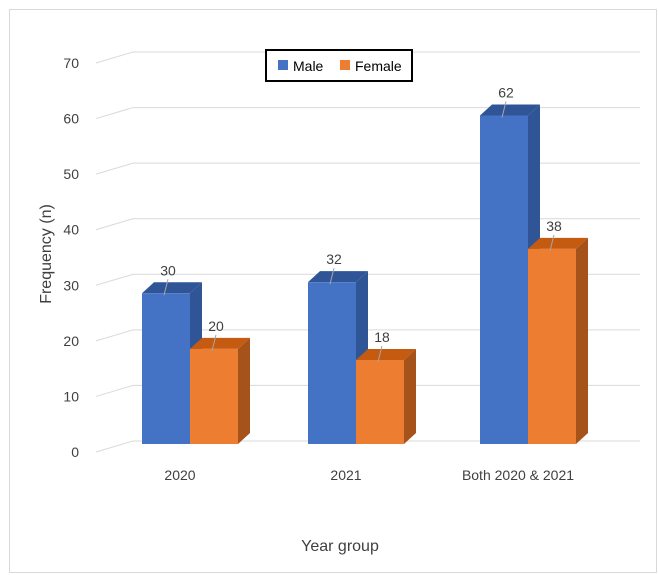 The height and width of the screenshot is (575, 659). I want to click on y-axis-title: Frequency (n), so click(46, 254).